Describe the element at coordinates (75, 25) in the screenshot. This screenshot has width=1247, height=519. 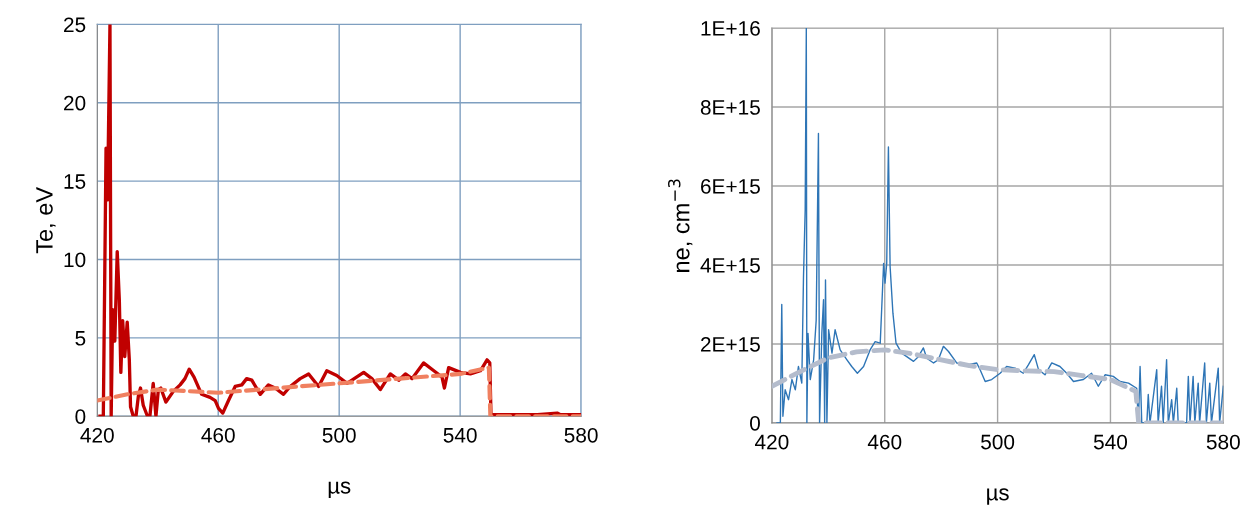
I see `y-tick-label: 25` at that location.